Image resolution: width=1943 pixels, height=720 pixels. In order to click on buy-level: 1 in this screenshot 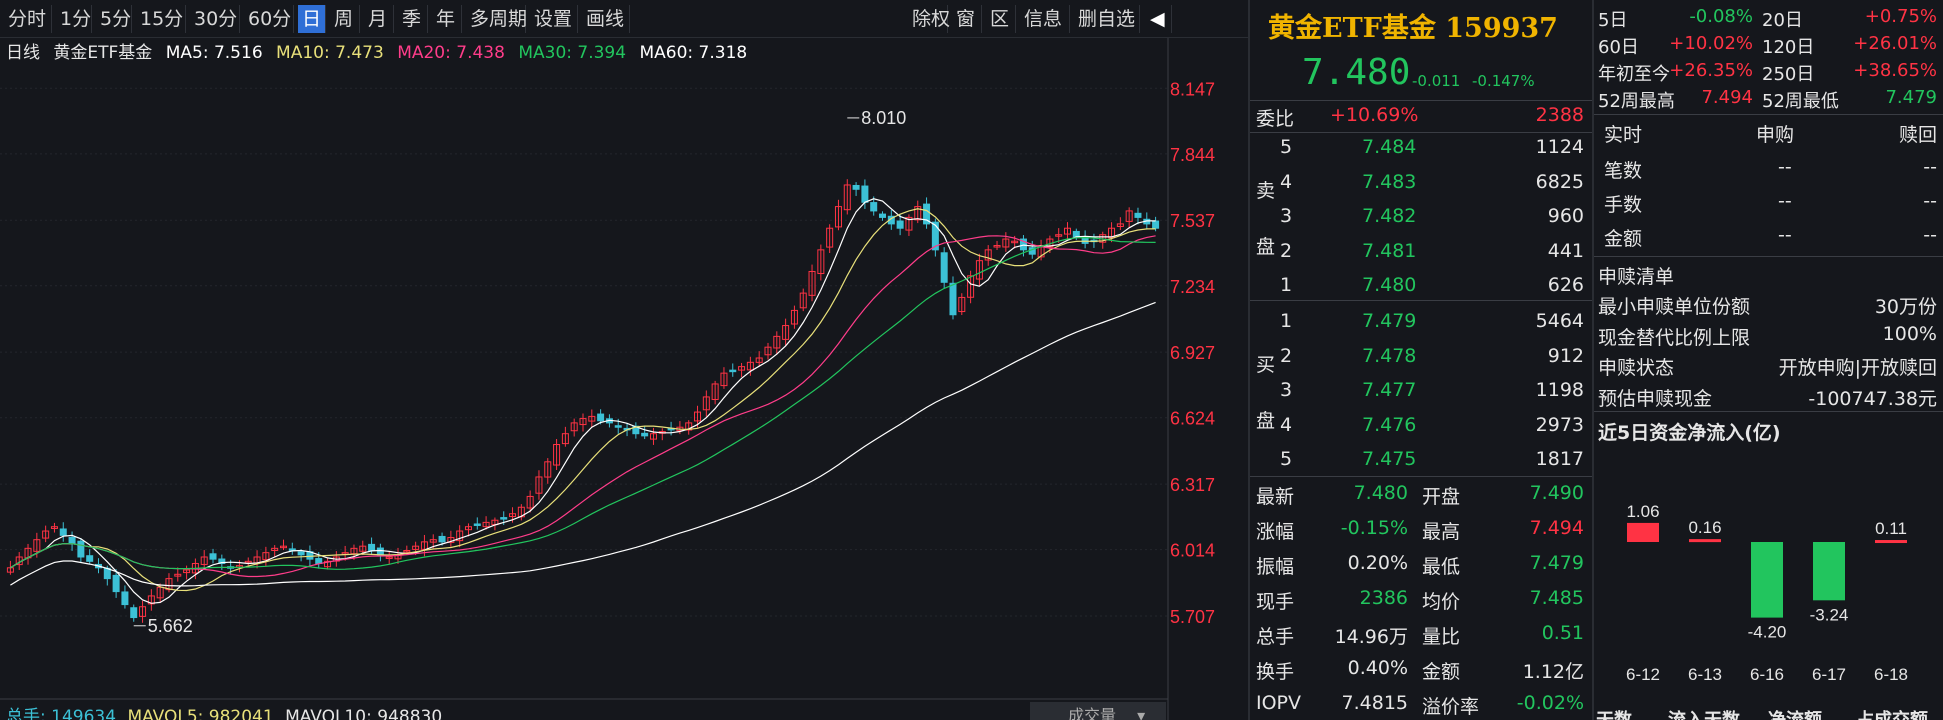, I will do `click(1286, 321)`.